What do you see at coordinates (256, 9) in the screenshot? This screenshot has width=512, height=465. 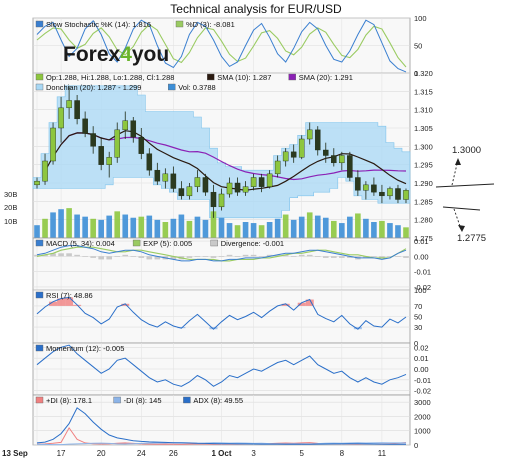 I see `chart-title: Technical analysis for EUR/USD` at bounding box center [256, 9].